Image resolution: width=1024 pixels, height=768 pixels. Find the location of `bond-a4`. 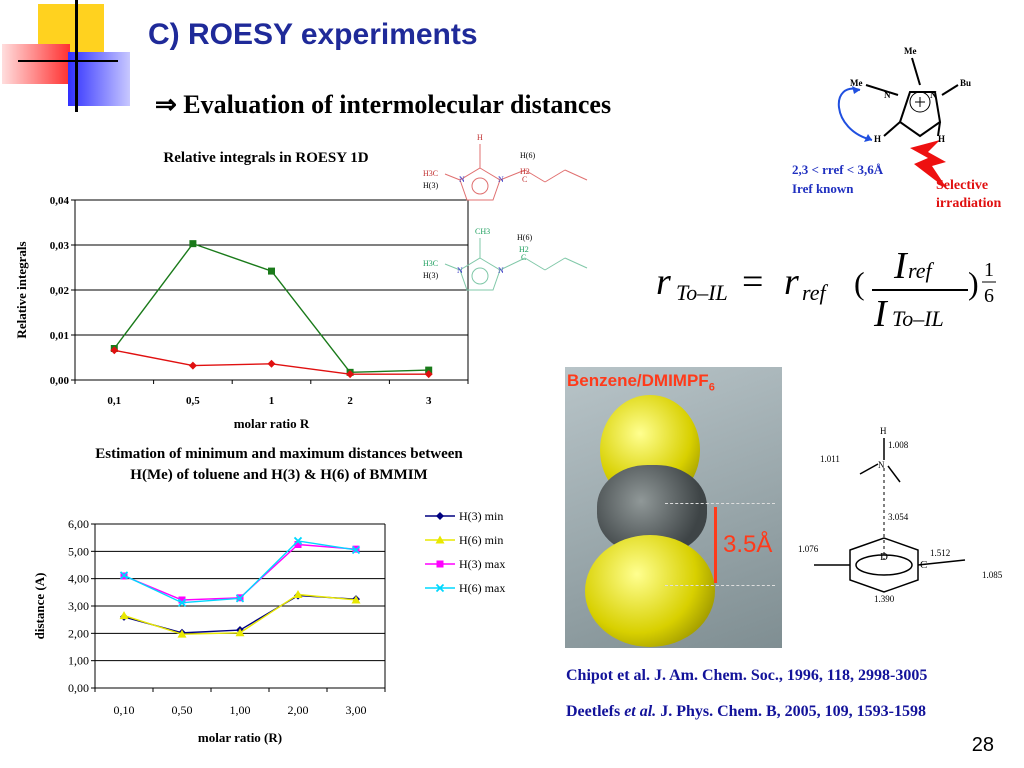

bond-a4 is located at coordinates (555, 176).